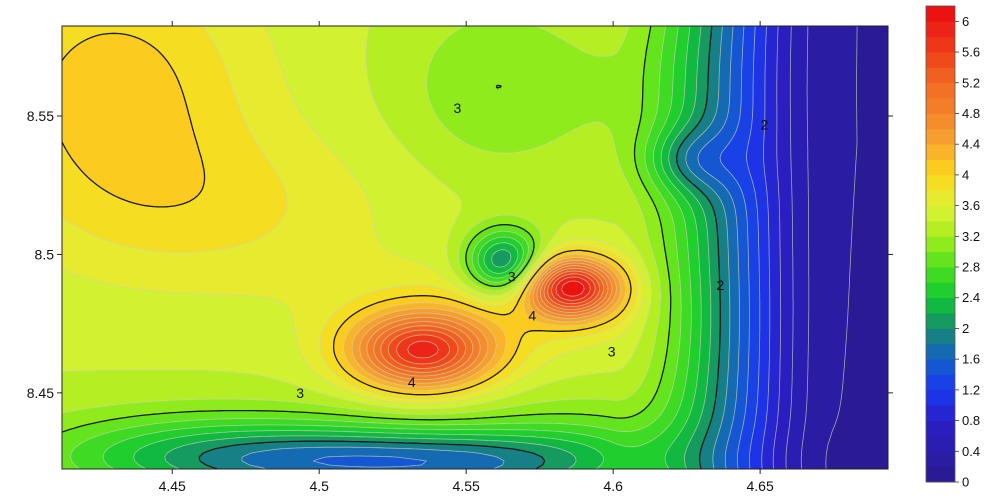  I want to click on colorbar-tick-label: 0.4, so click(971, 451).